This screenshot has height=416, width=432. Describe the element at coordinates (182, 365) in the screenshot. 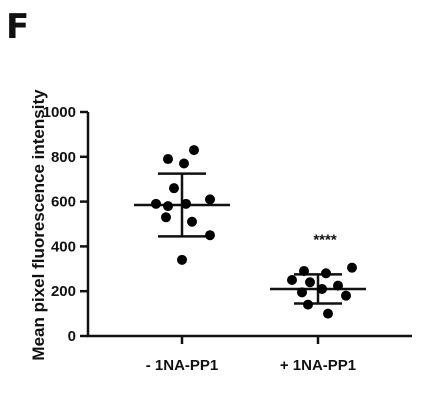

I see `x-tick-label: - 1NA-PP1` at that location.